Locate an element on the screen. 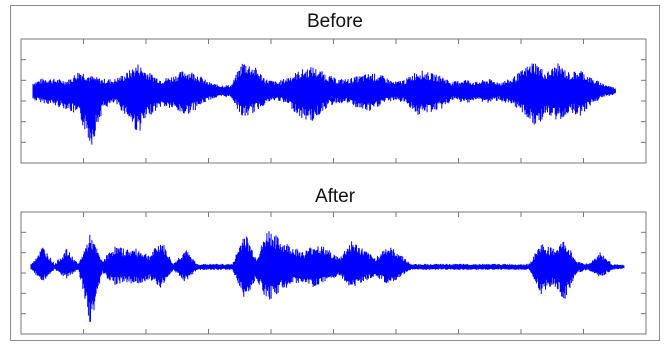 The width and height of the screenshot is (667, 346). chart-title-after: After is located at coordinates (335, 196).